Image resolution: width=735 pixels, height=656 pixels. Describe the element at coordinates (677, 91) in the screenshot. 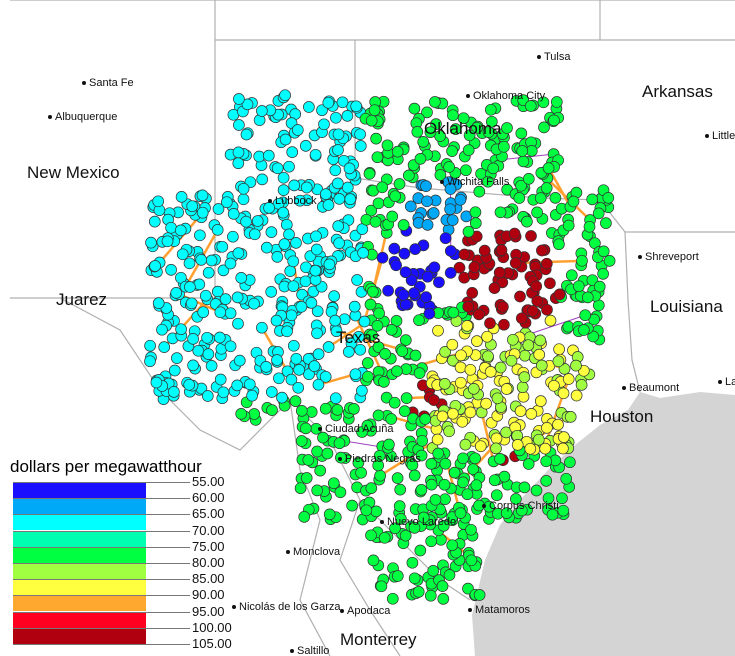

I see `place-label: Arkansas` at that location.